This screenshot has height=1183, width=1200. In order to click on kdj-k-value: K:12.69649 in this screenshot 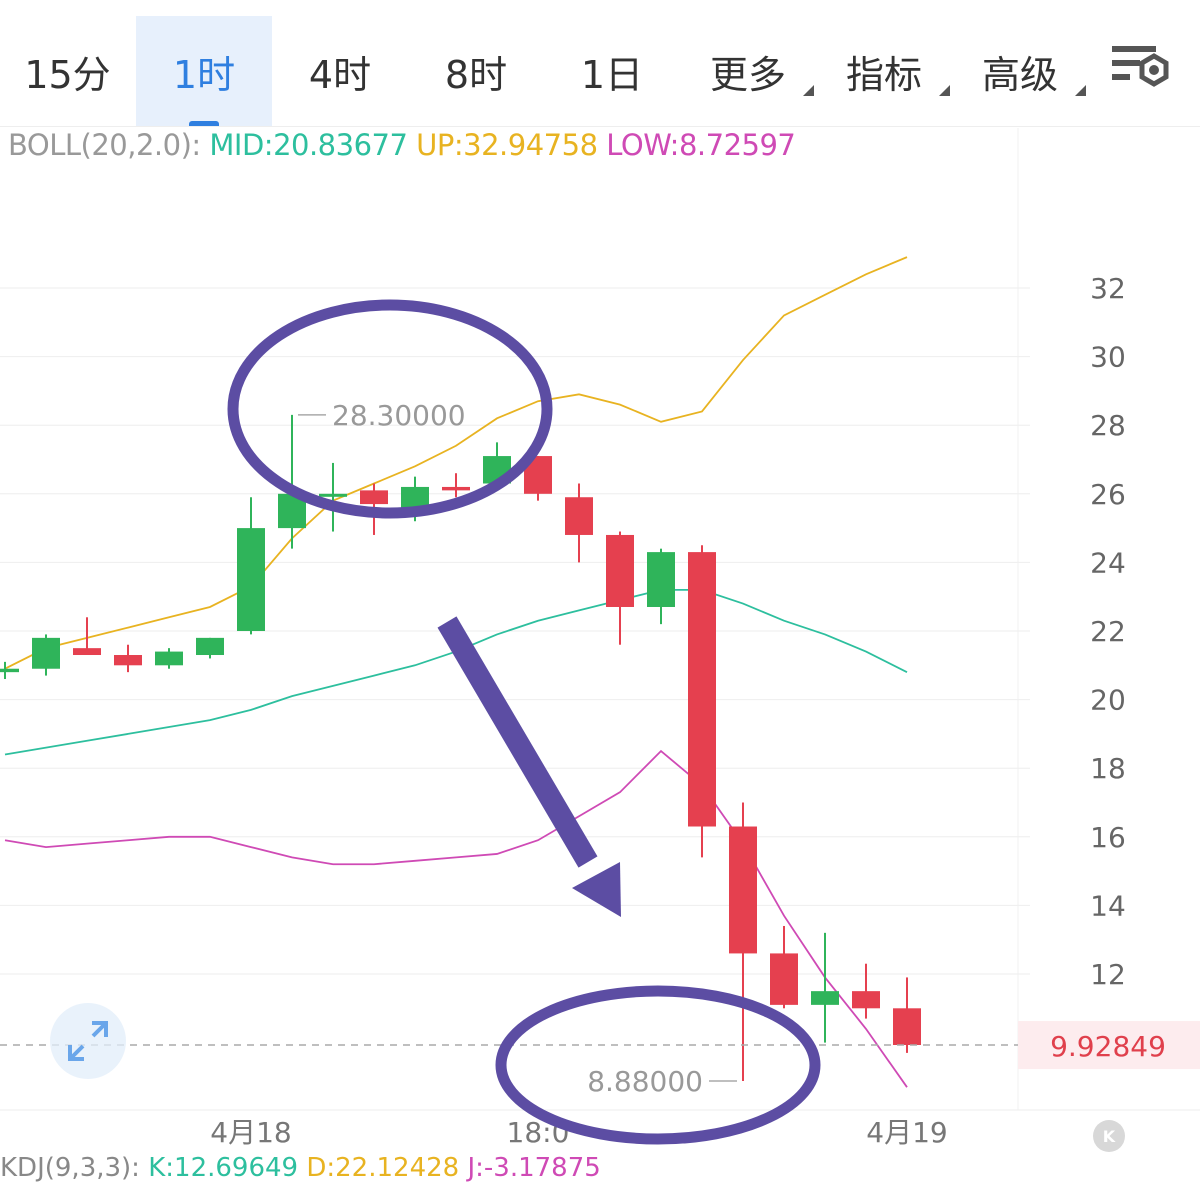, I will do `click(223, 1168)`.